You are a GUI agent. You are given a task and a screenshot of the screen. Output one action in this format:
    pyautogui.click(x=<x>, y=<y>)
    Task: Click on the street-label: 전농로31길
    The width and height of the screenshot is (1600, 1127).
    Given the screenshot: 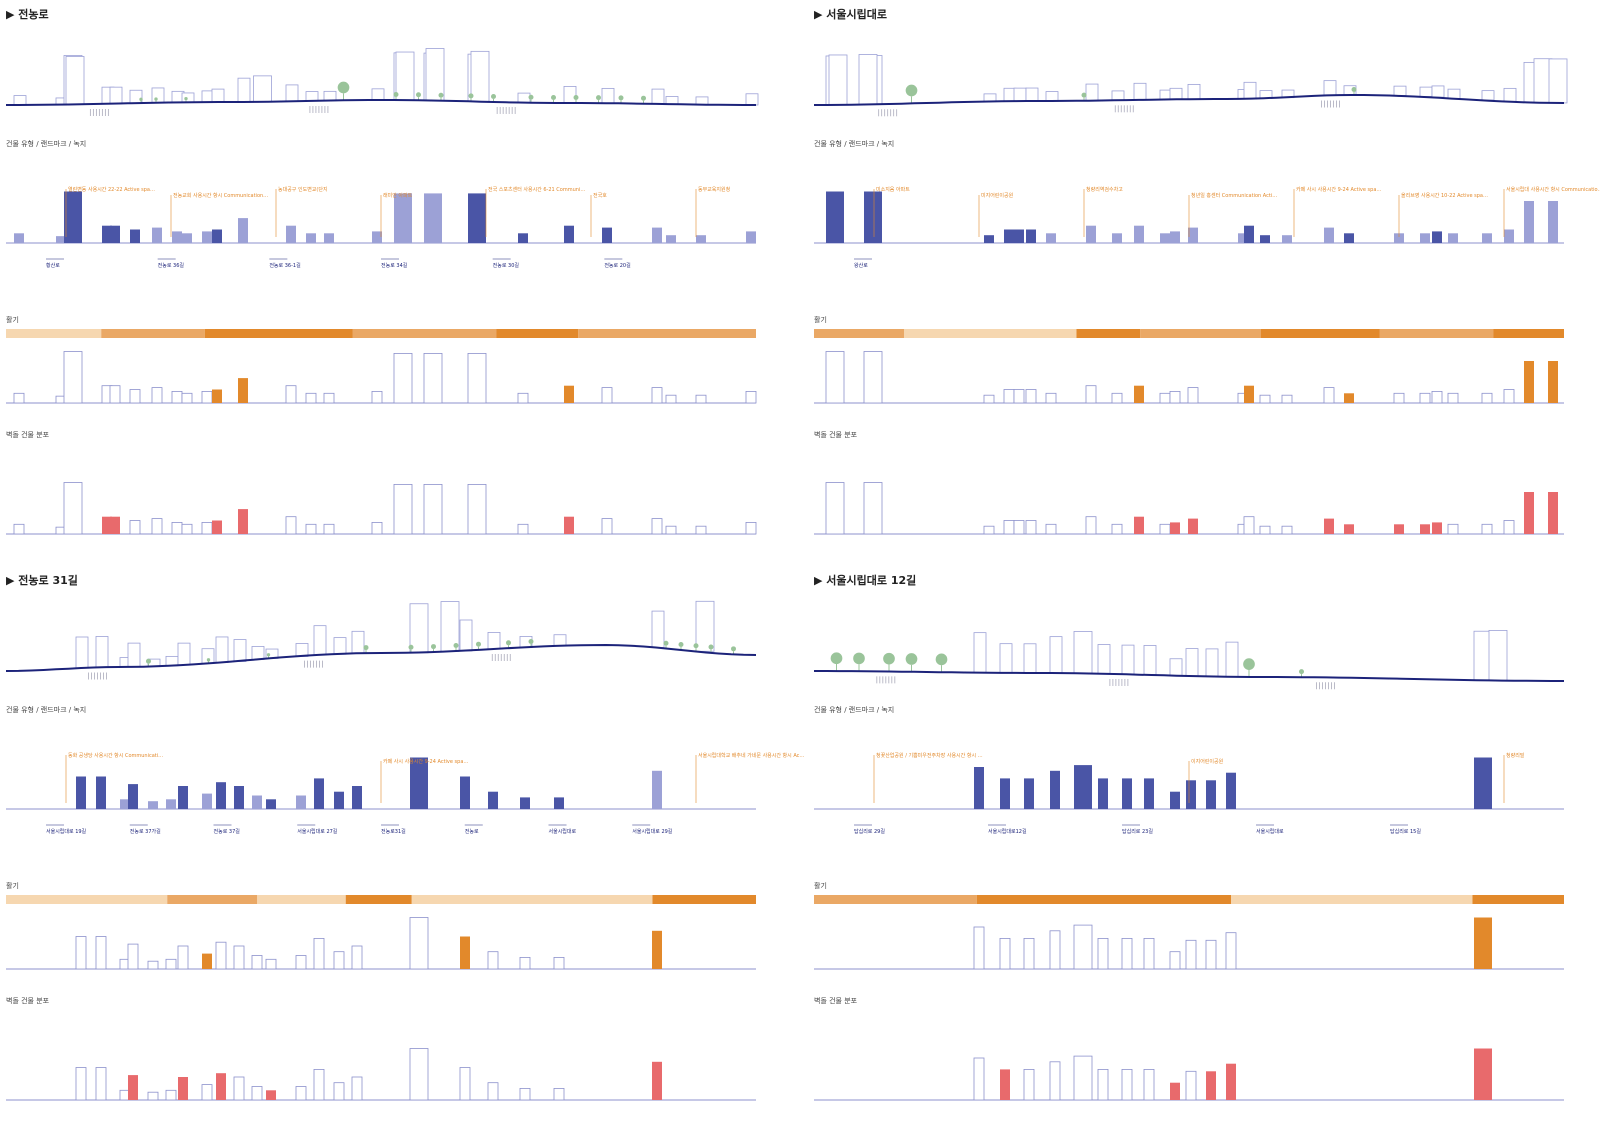 What is the action you would take?
    pyautogui.click(x=393, y=831)
    